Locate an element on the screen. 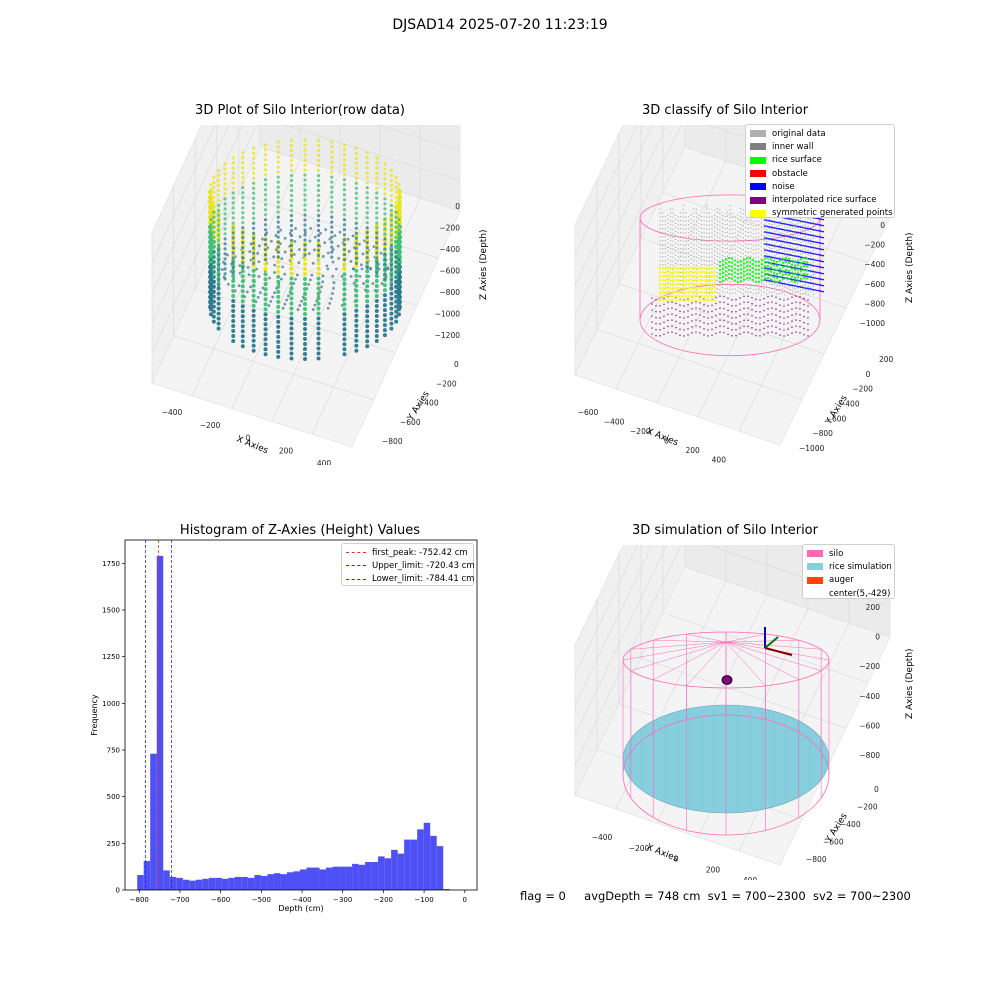 The image size is (1000, 1000). histogram-bar is located at coordinates (290, 881).